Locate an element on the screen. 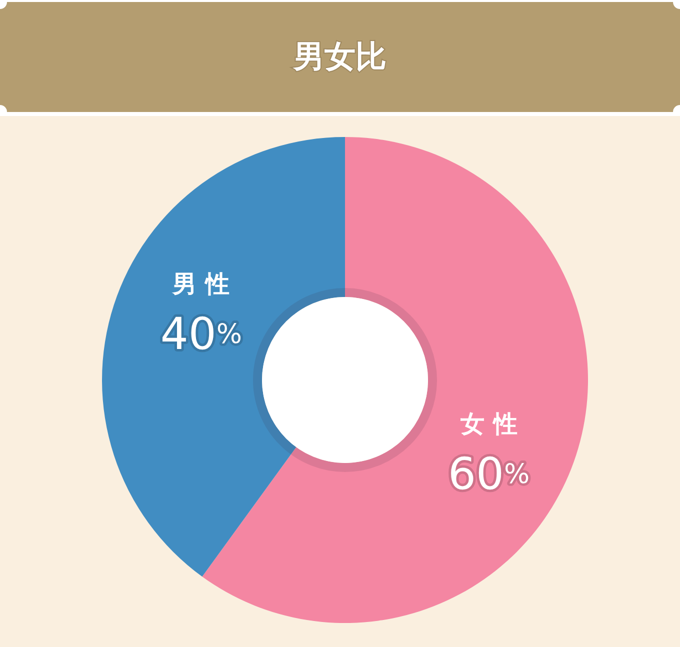 This screenshot has width=680, height=647. data-label: 40% is located at coordinates (201, 334).